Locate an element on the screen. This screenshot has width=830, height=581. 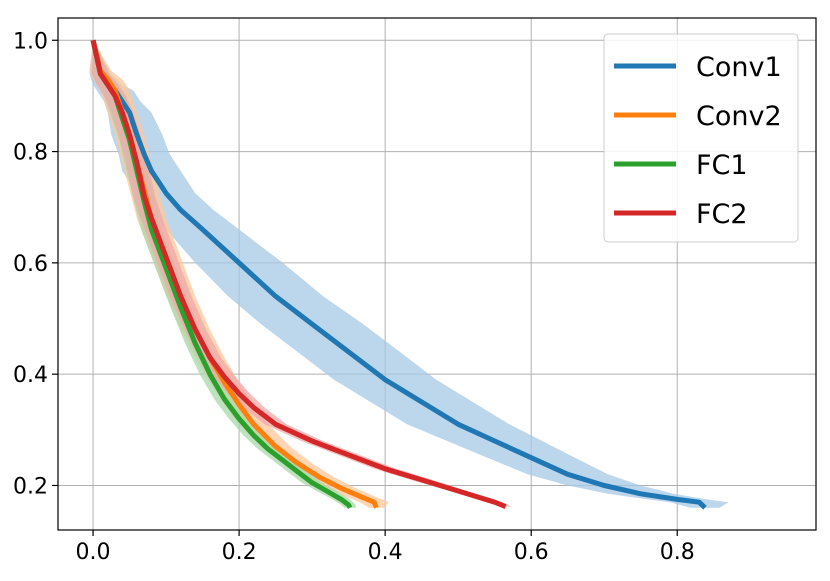
legend-label-fc1: FC1 is located at coordinates (722, 165).